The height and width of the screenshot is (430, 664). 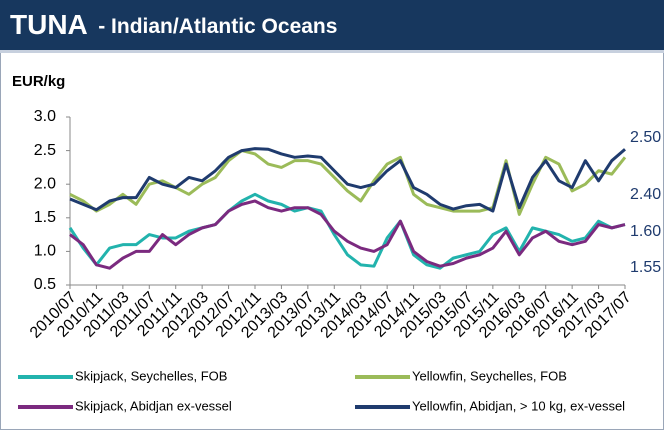 I want to click on chart-title: TUNA, so click(x=49, y=24).